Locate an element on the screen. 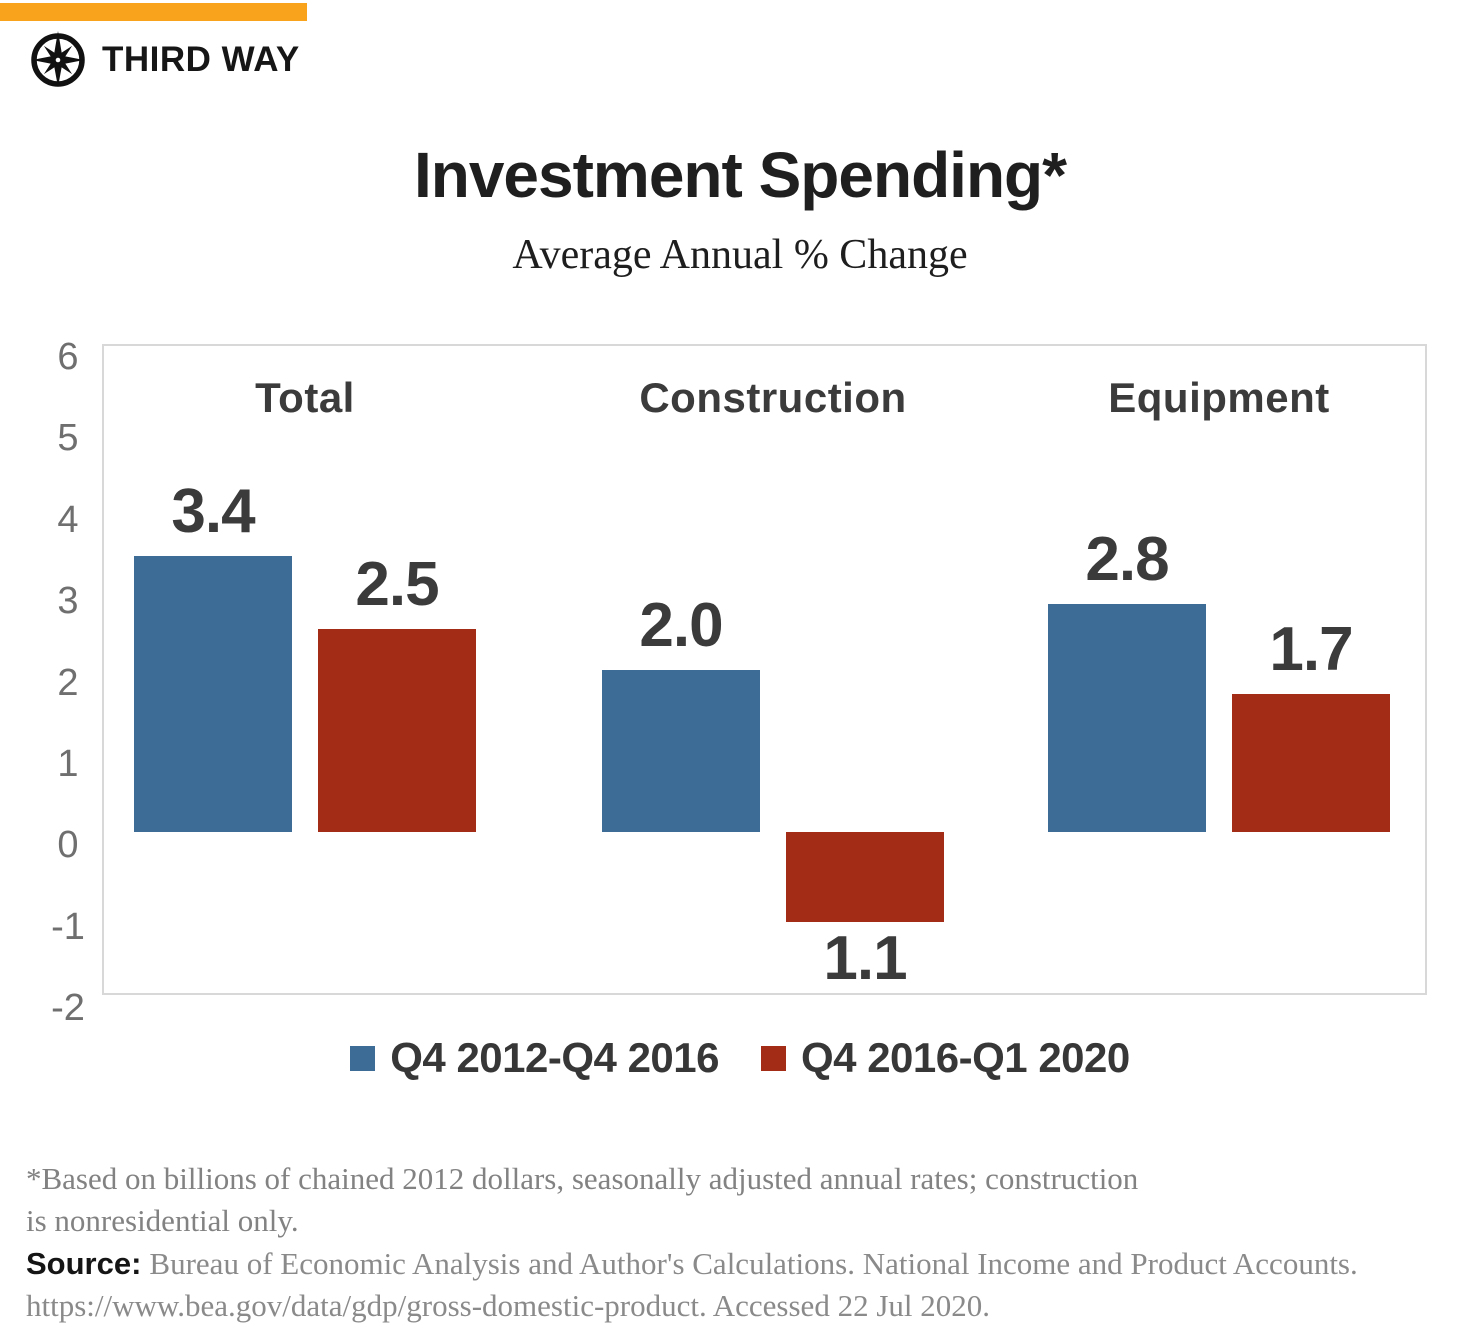  footnote-line-2: is nonresidential only. is located at coordinates (162, 1220).